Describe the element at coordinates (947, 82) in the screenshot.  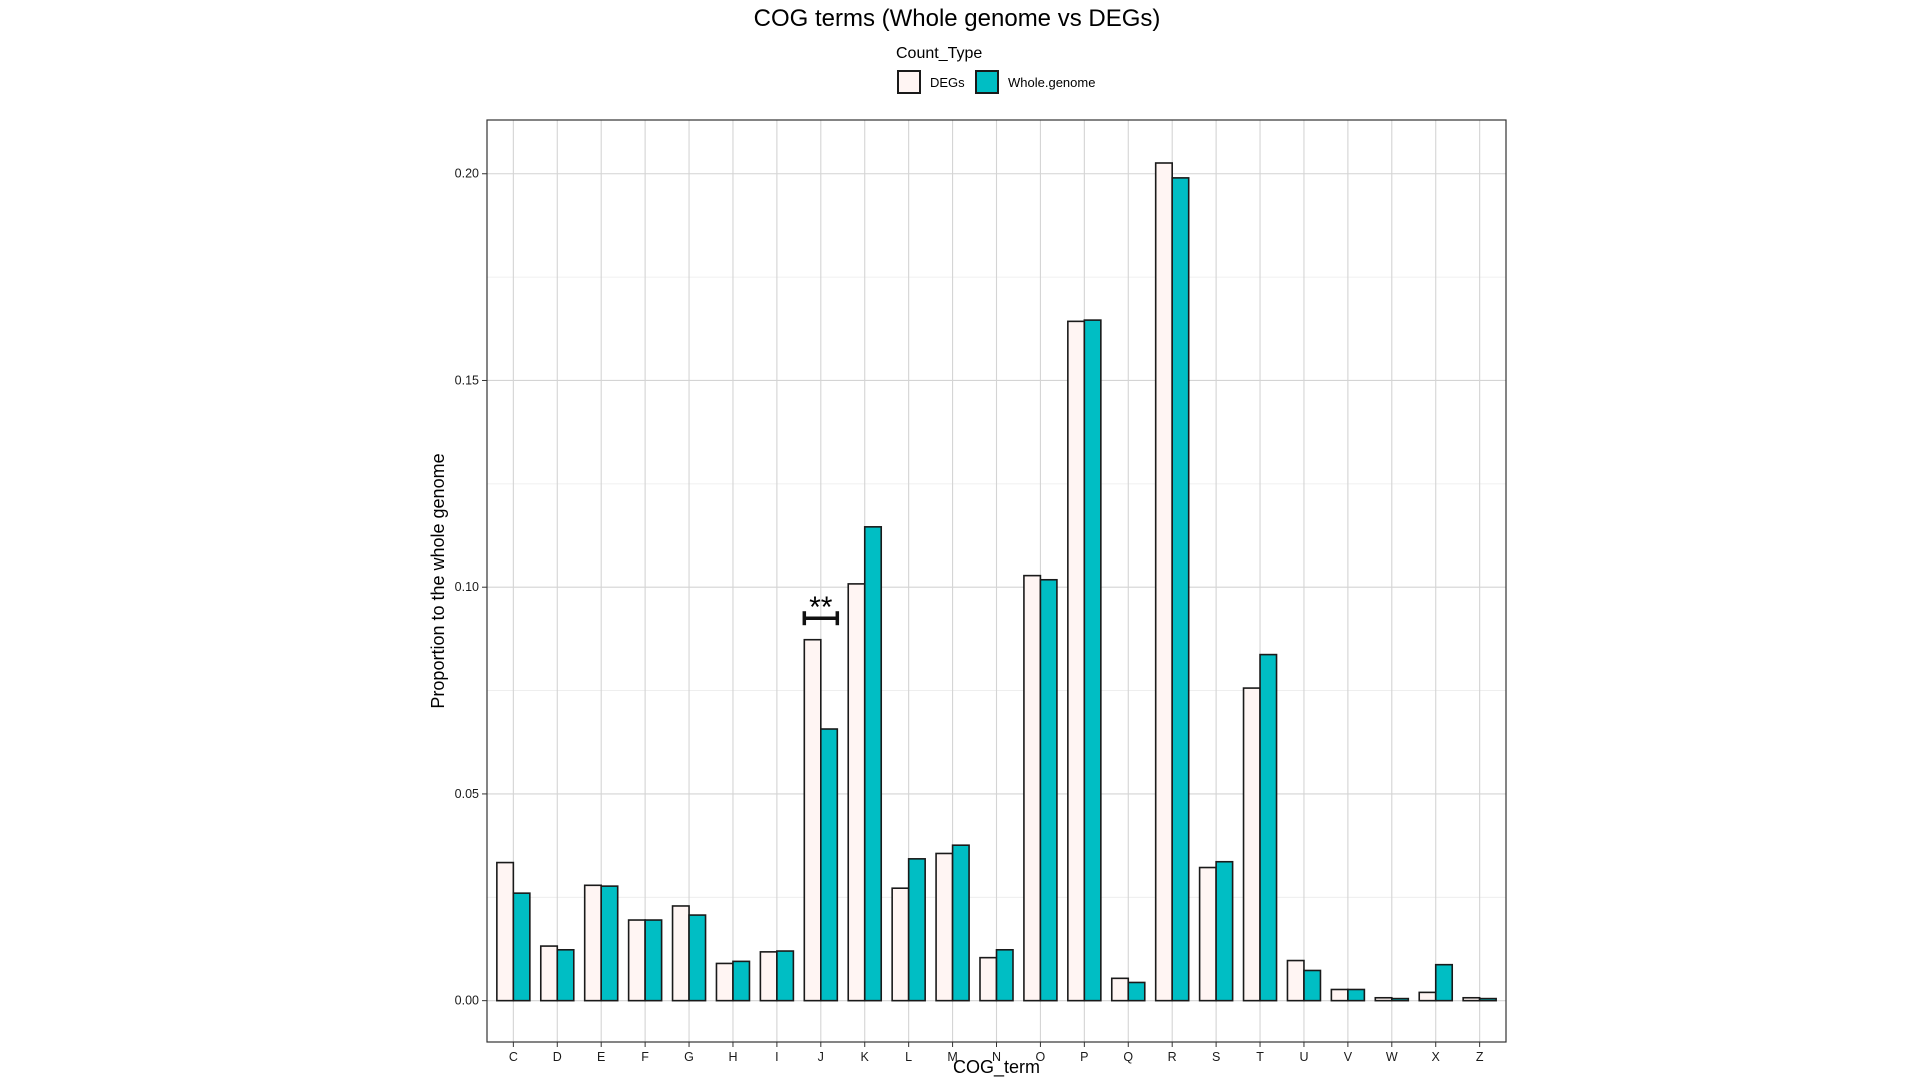
I see `legend-label-degs: DEGs` at that location.